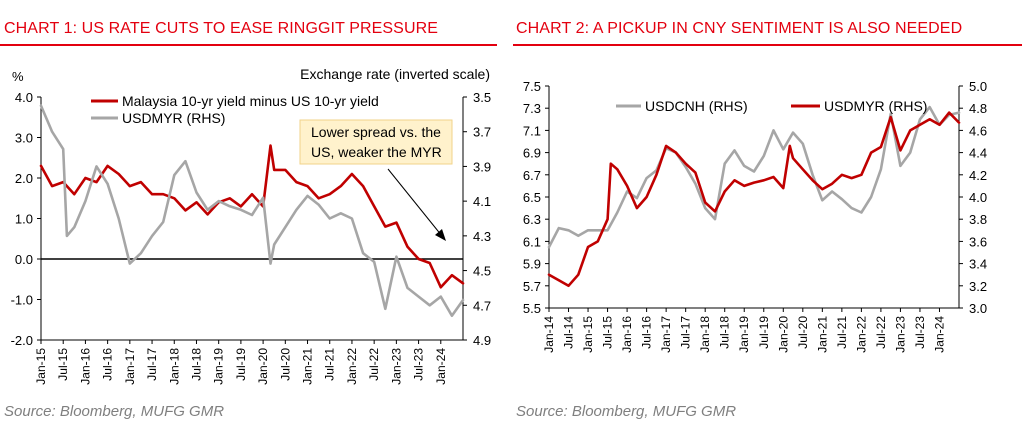 This screenshot has height=429, width=1022. Describe the element at coordinates (532, 241) in the screenshot. I see `y-left-tick-label: 6.1` at that location.